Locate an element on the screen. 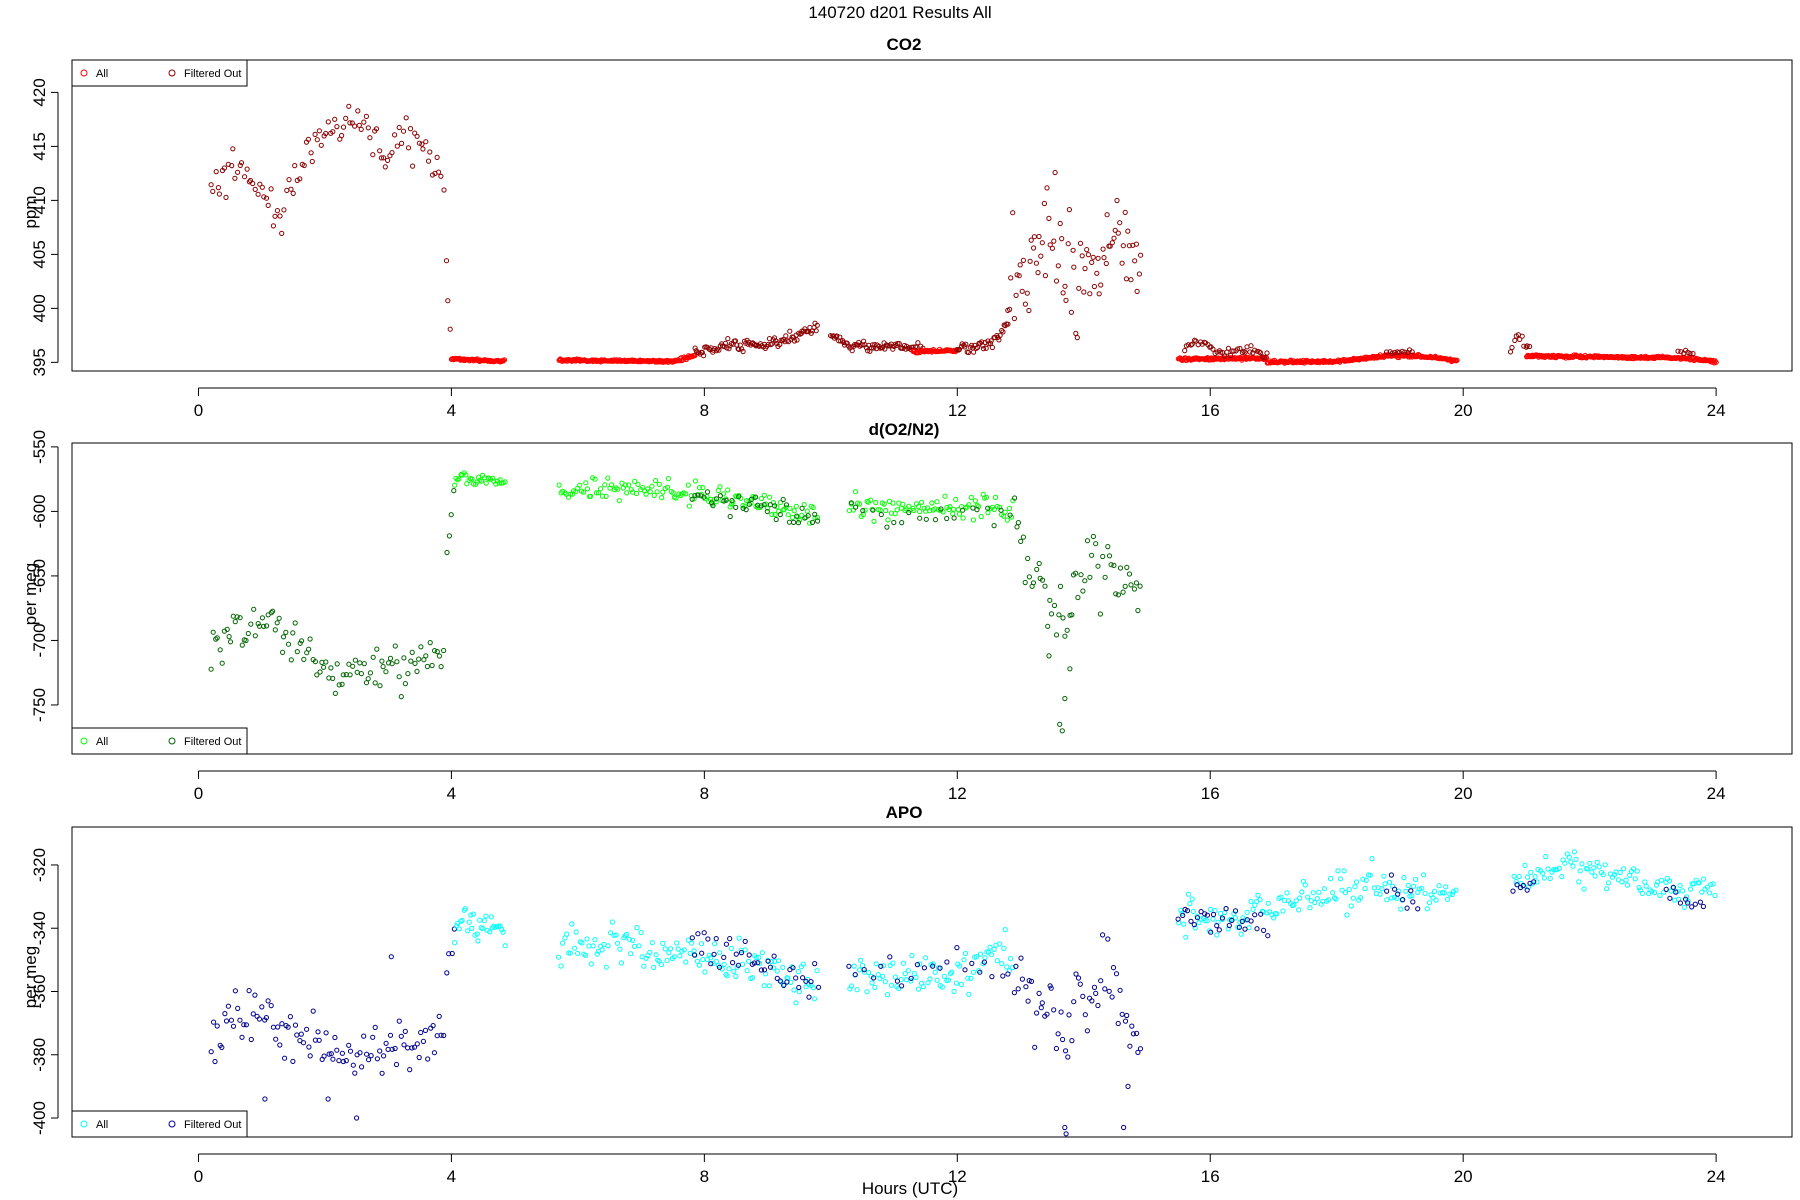 The image size is (1800, 1200). y-tick-label: 395 is located at coordinates (39, 362).